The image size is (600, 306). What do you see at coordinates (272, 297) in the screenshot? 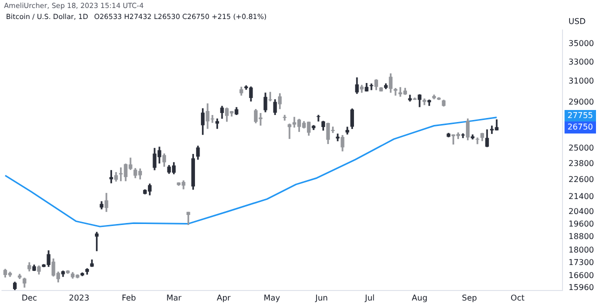
I see `x-tick-label: May` at bounding box center [272, 297].